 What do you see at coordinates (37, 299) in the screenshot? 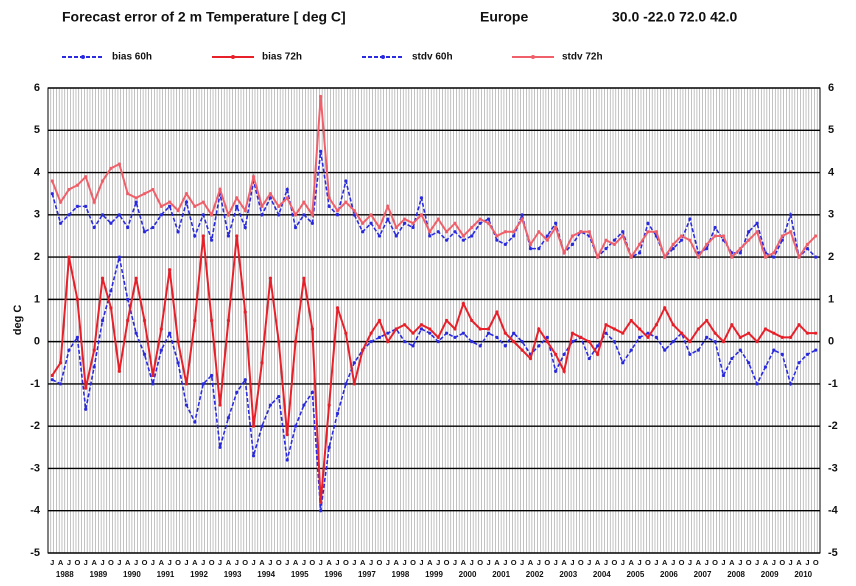
I see `y-tick-label: 1` at bounding box center [37, 299].